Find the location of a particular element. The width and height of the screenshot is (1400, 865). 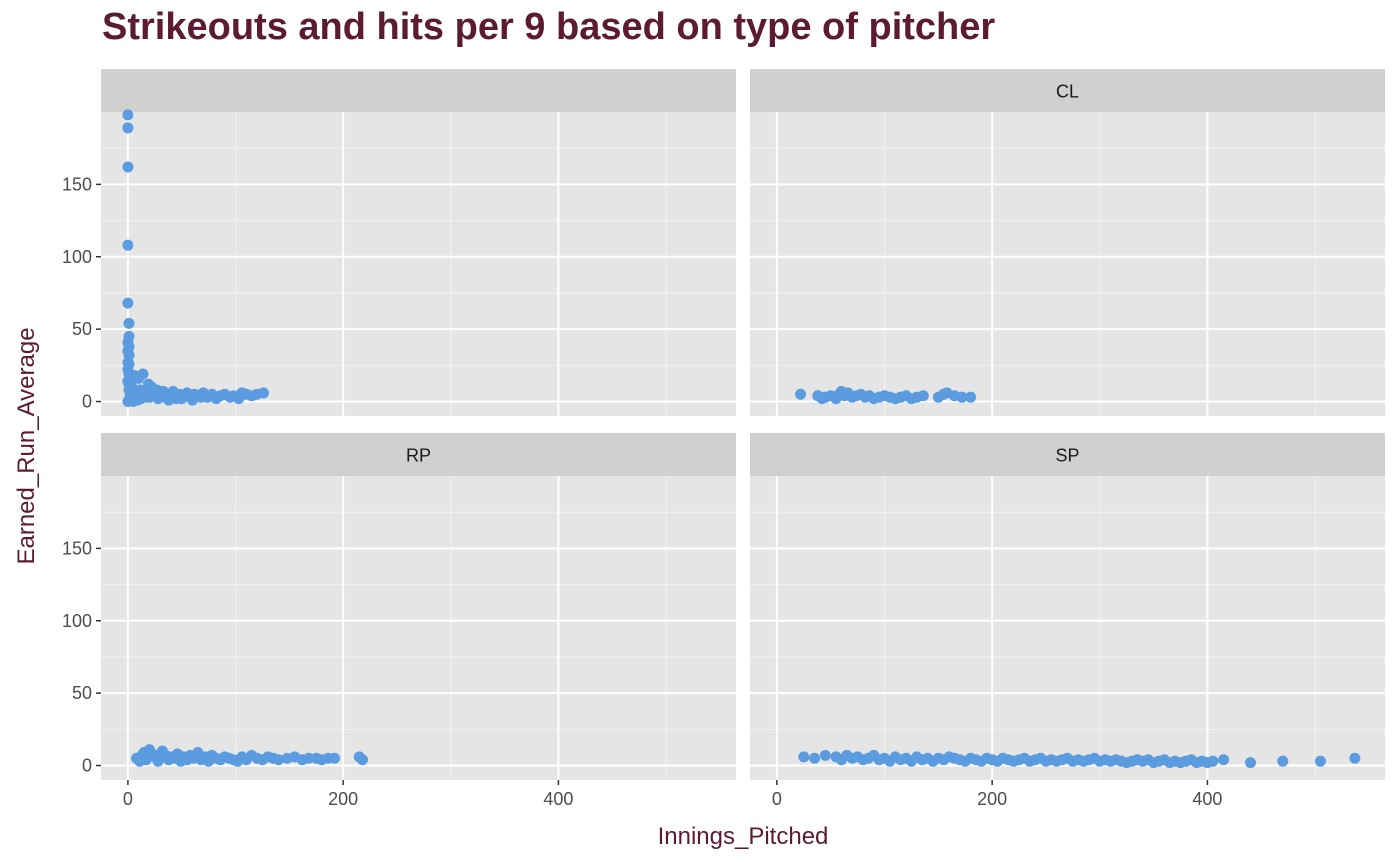

facet-label: CL is located at coordinates (1067, 92).